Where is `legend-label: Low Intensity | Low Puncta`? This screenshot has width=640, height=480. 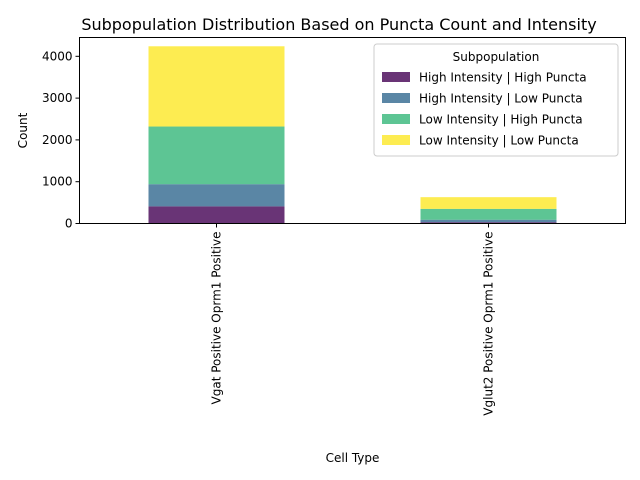
legend-label: Low Intensity | Low Puncta is located at coordinates (499, 141).